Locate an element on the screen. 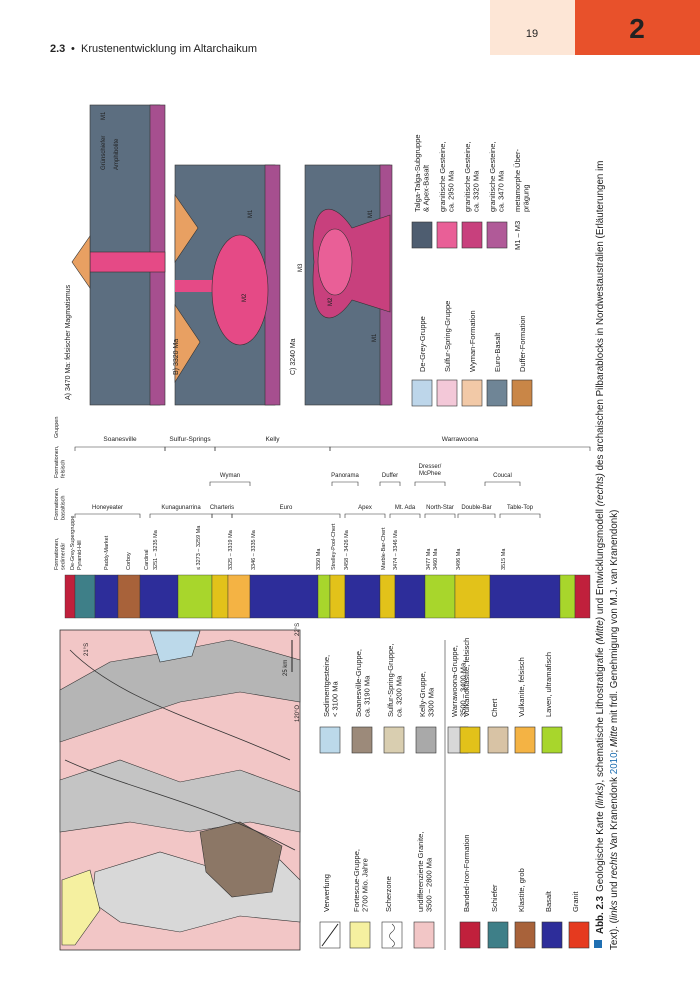  caption-segment: links is located at coordinates (614, 910).